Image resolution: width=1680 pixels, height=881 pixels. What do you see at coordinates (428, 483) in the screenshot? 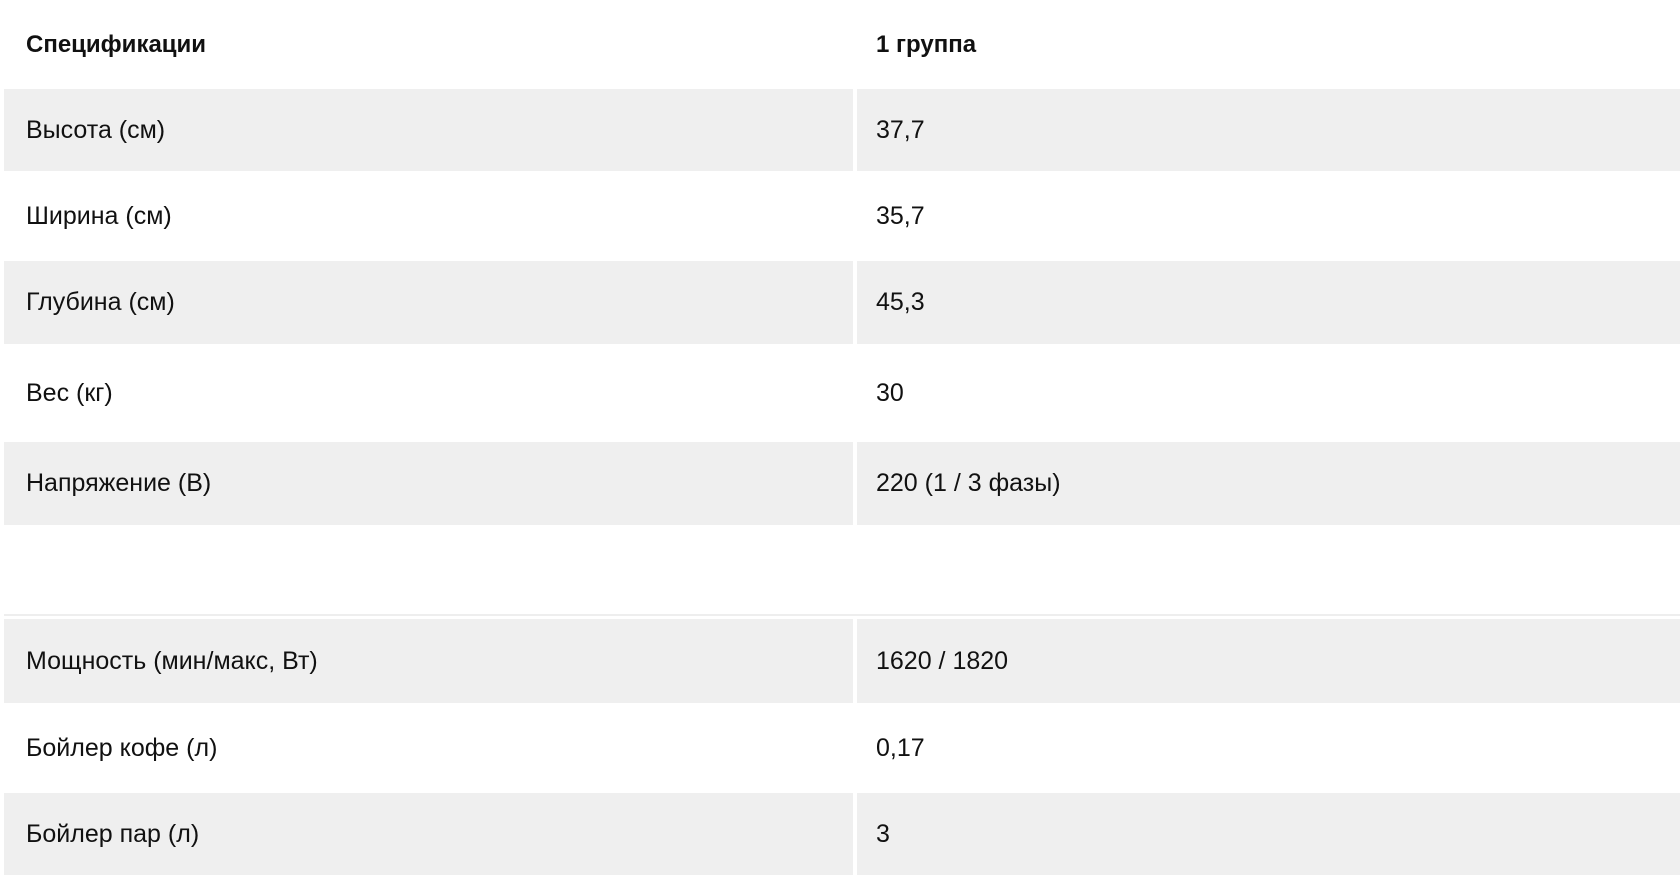
I see `row-label: Напряжение (В)` at bounding box center [428, 483].